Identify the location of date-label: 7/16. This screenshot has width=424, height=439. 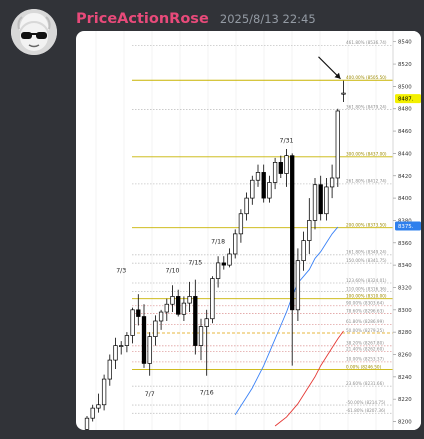
(207, 393).